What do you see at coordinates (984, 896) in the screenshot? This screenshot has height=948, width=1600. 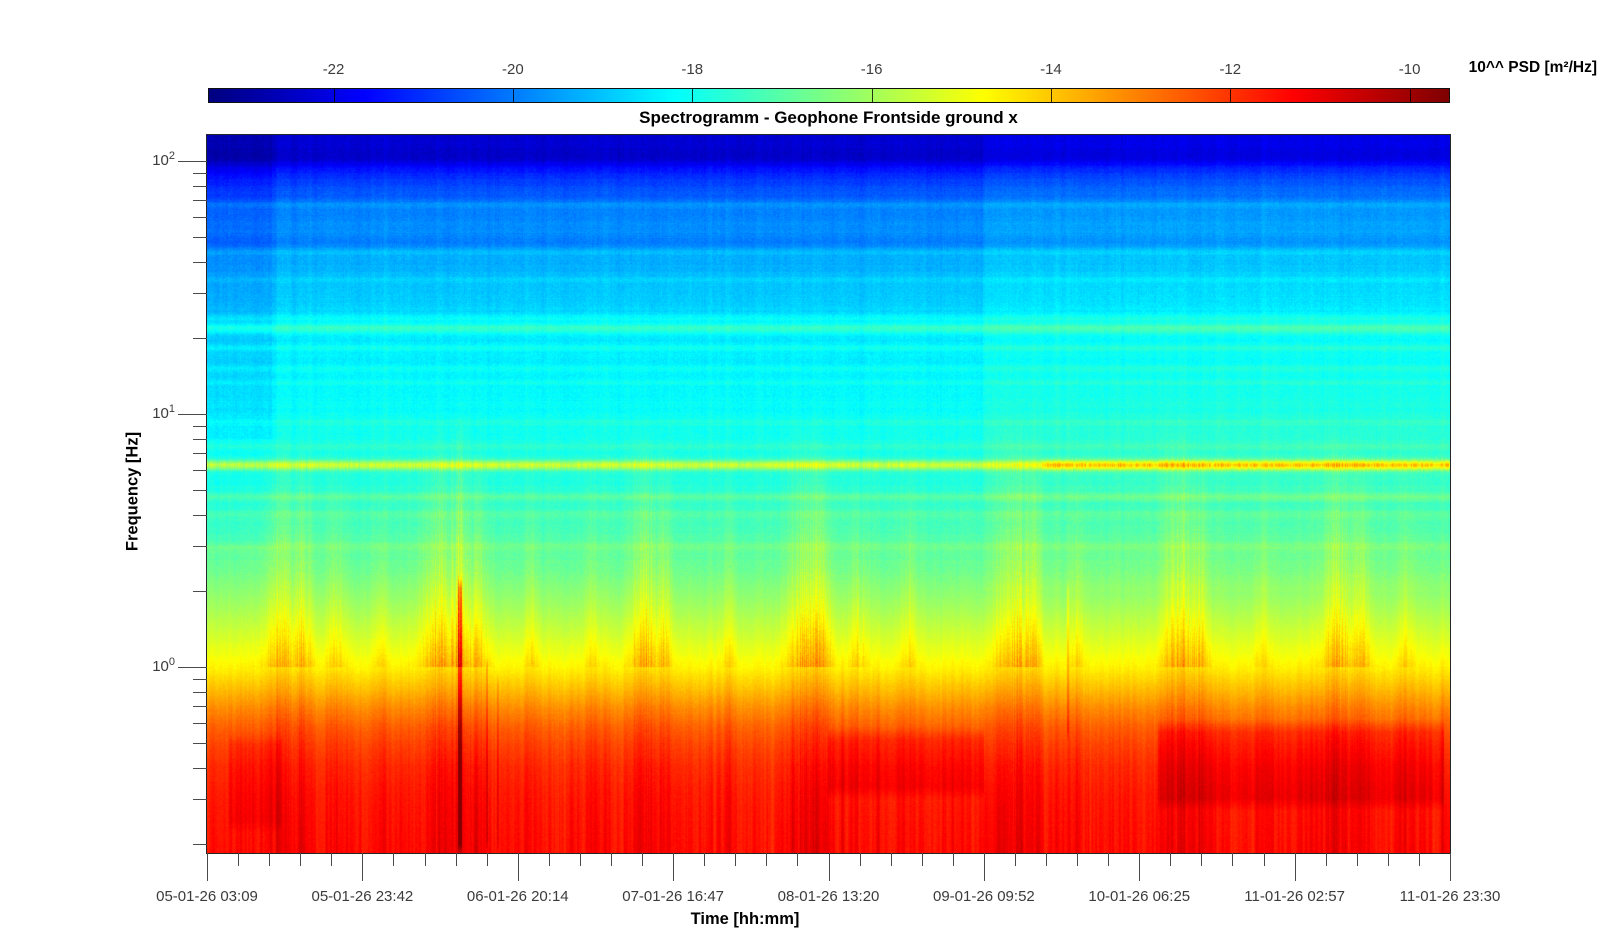 I see `x-tick-label: 09-01-26 09:52` at bounding box center [984, 896].